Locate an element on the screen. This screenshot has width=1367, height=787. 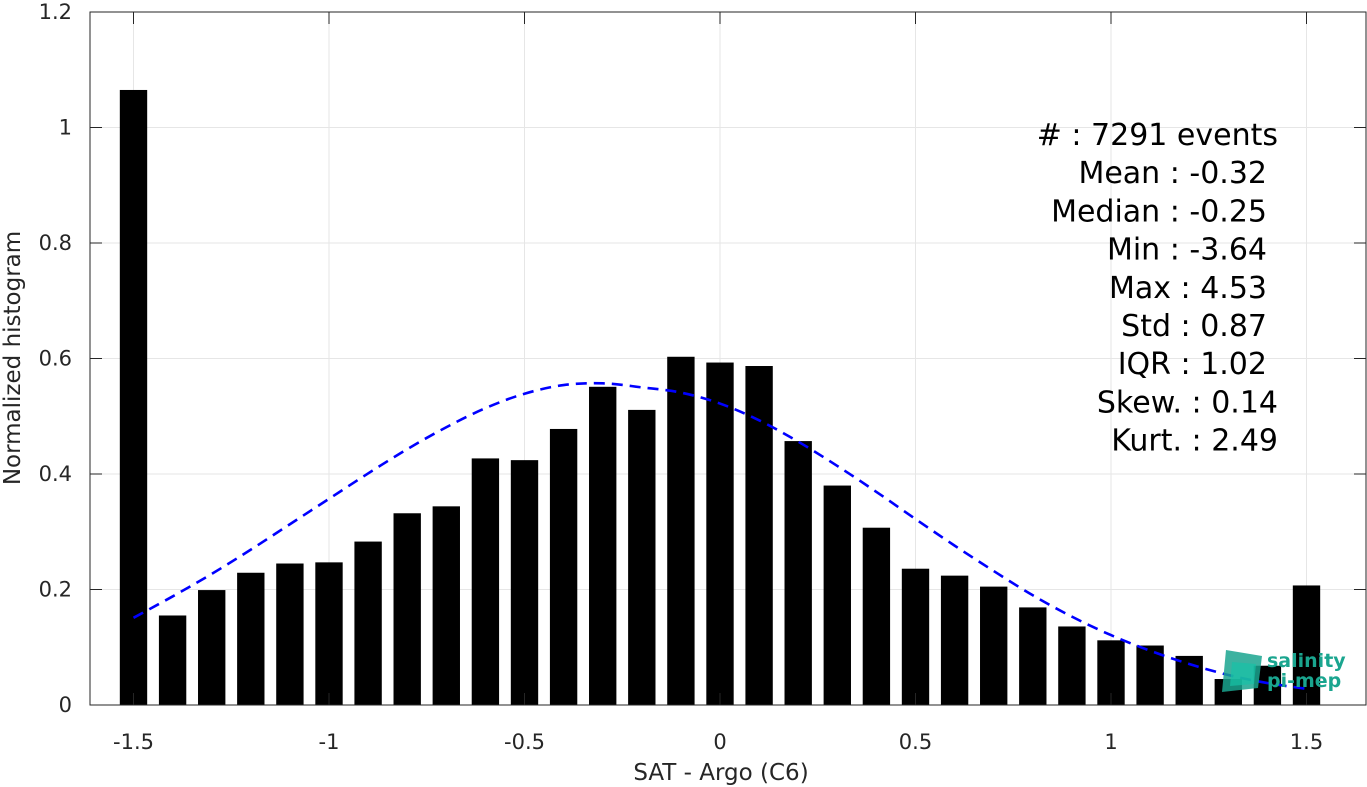
x-tick-label: -1 is located at coordinates (329, 742).